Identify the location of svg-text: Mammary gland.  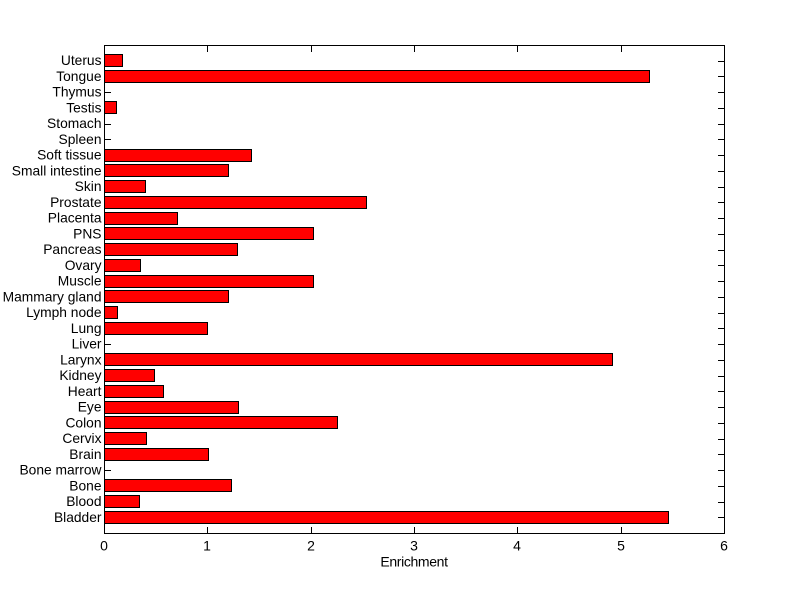
(52, 296).